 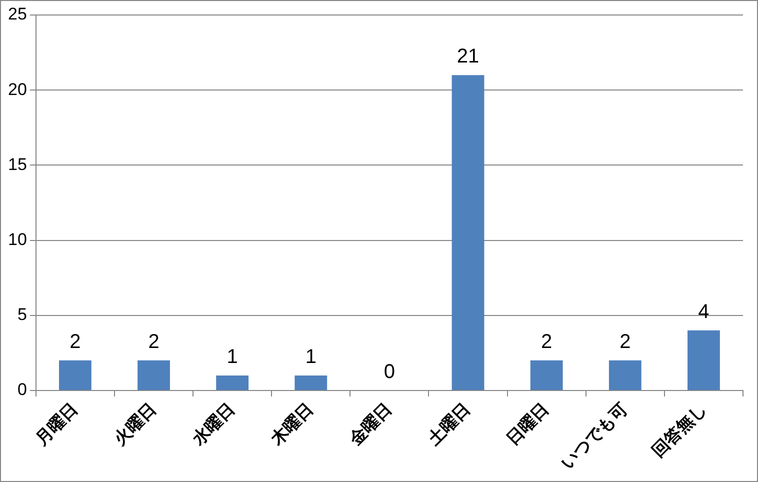 I want to click on y-tick-label: 10, so click(x=17, y=239).